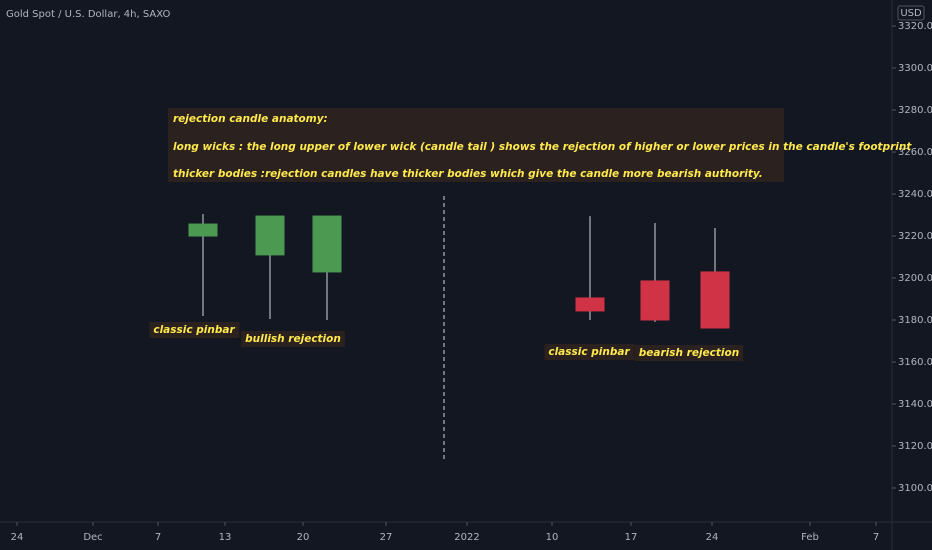 Image resolution: width=932 pixels, height=550 pixels. Describe the element at coordinates (88, 14) in the screenshot. I see `chart-title: Gold Spot / U.S. Dollar, 4h, SAXO` at that location.